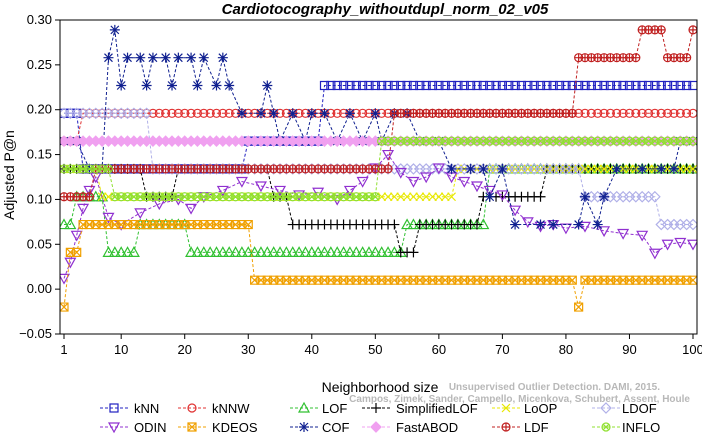 This screenshot has width=702, height=434. I want to click on legend-label: ODIN, so click(150, 427).